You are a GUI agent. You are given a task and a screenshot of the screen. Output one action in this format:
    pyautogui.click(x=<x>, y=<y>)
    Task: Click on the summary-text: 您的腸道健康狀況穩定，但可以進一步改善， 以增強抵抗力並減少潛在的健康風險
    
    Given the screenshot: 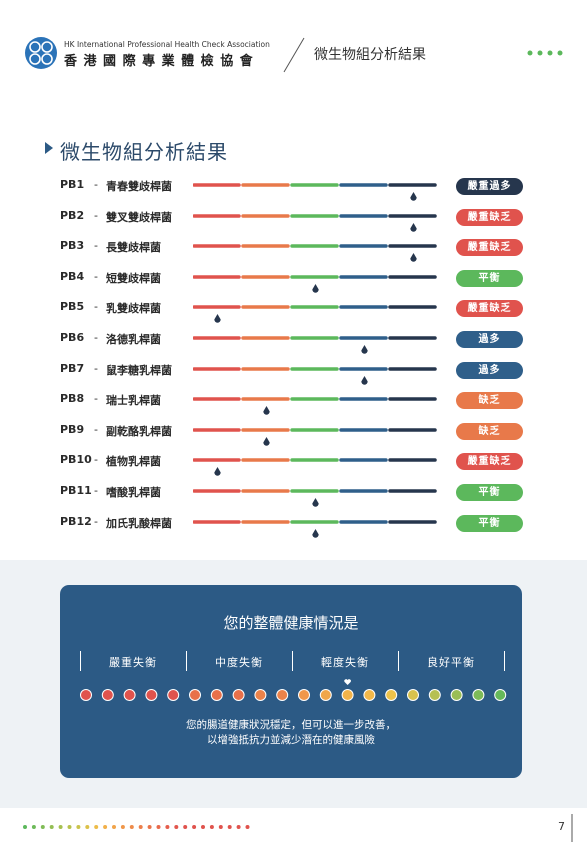 What is the action you would take?
    pyautogui.click(x=291, y=733)
    